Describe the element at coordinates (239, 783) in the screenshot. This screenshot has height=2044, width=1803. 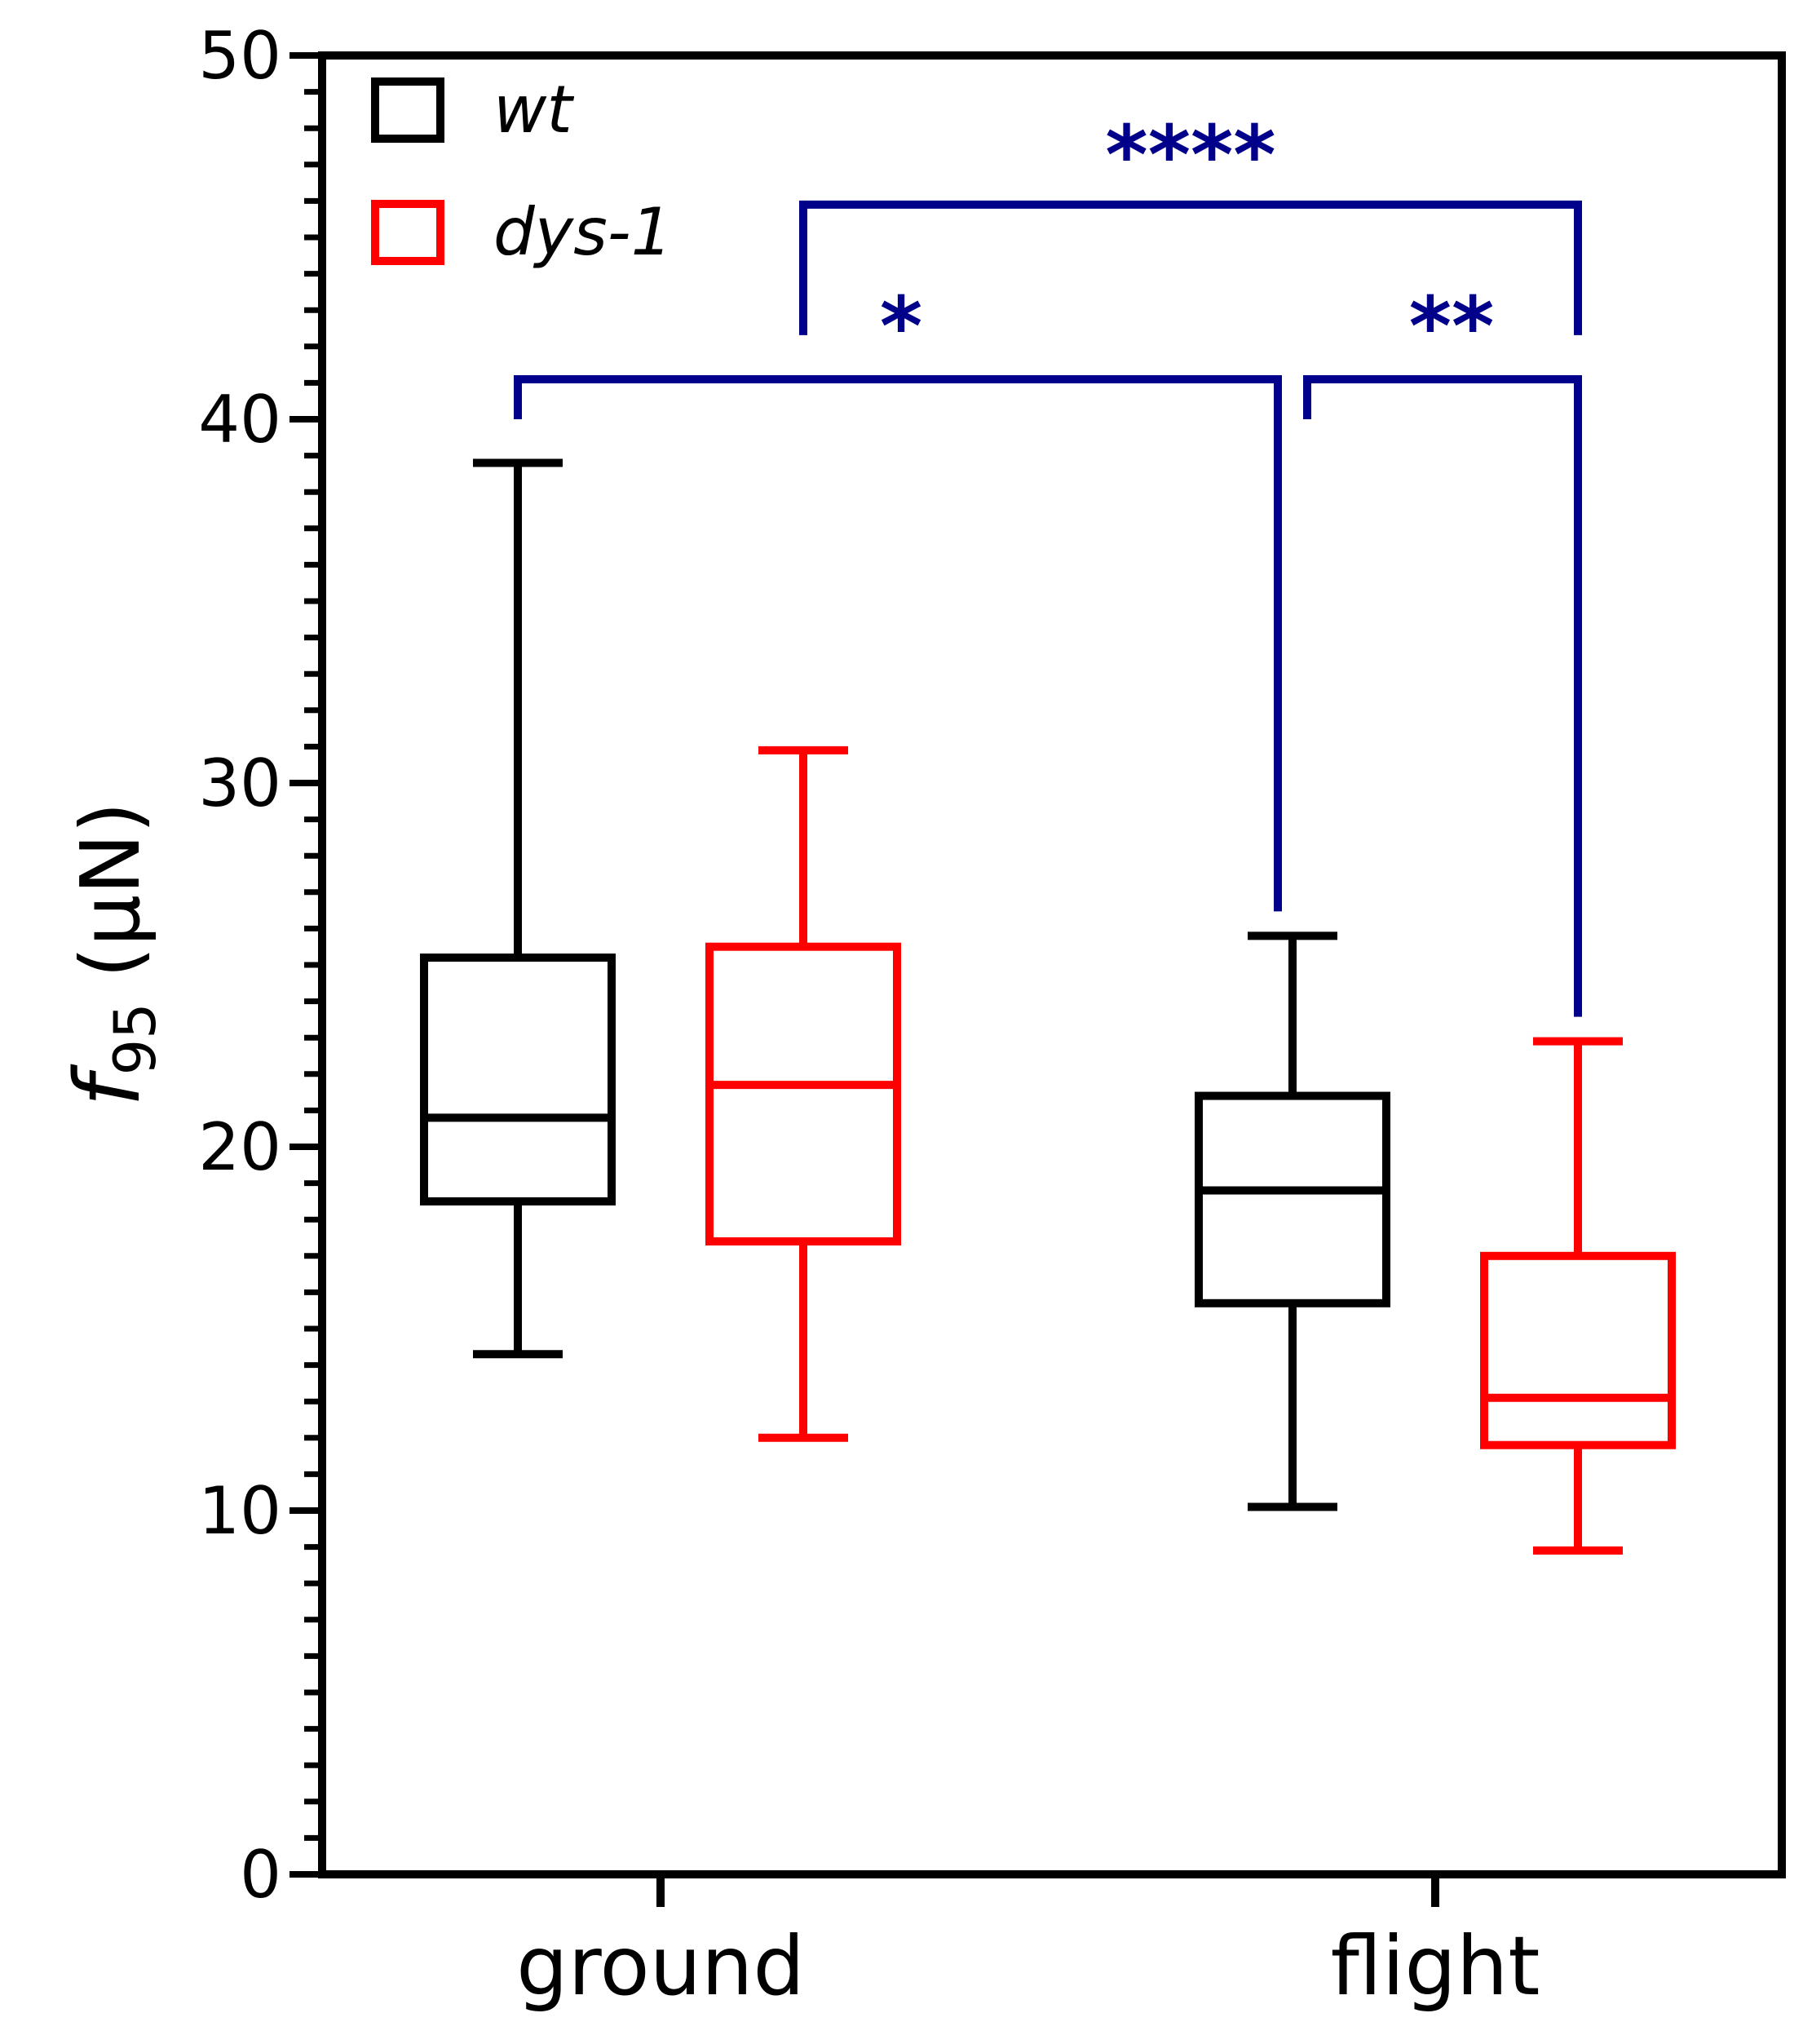
I see `y-tick-label: 30` at that location.